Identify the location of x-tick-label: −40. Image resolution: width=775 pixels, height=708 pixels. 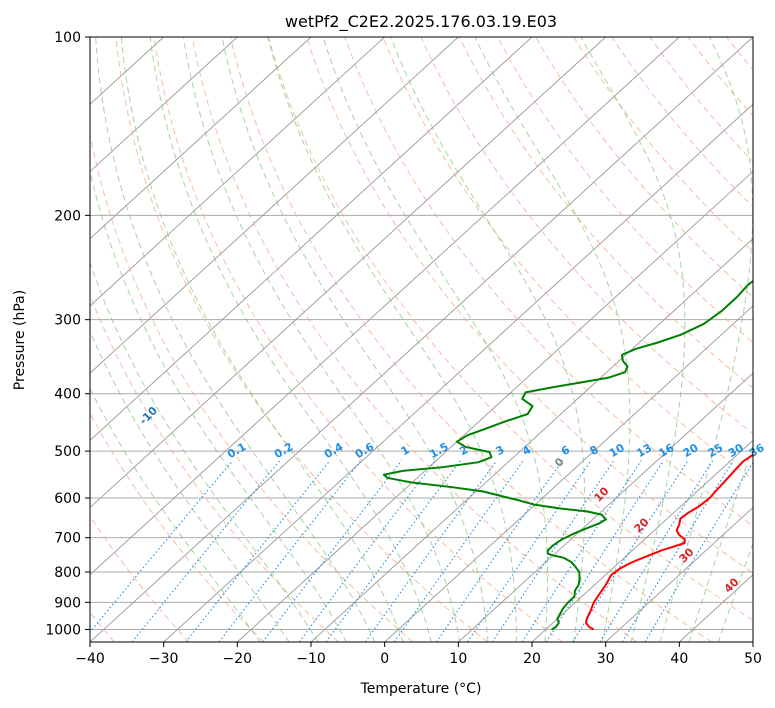
(90, 659).